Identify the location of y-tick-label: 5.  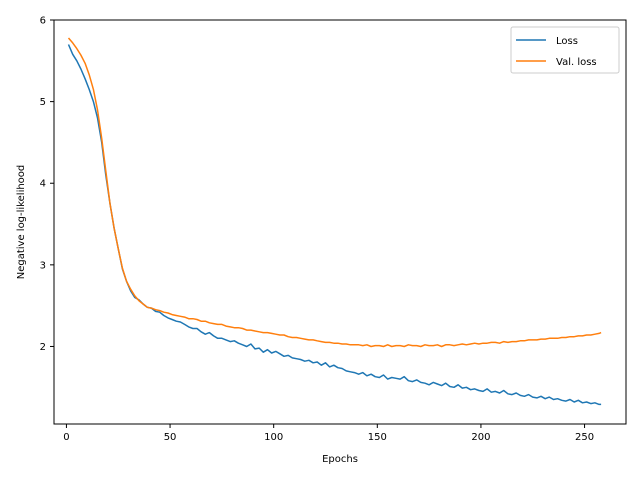
(43, 102).